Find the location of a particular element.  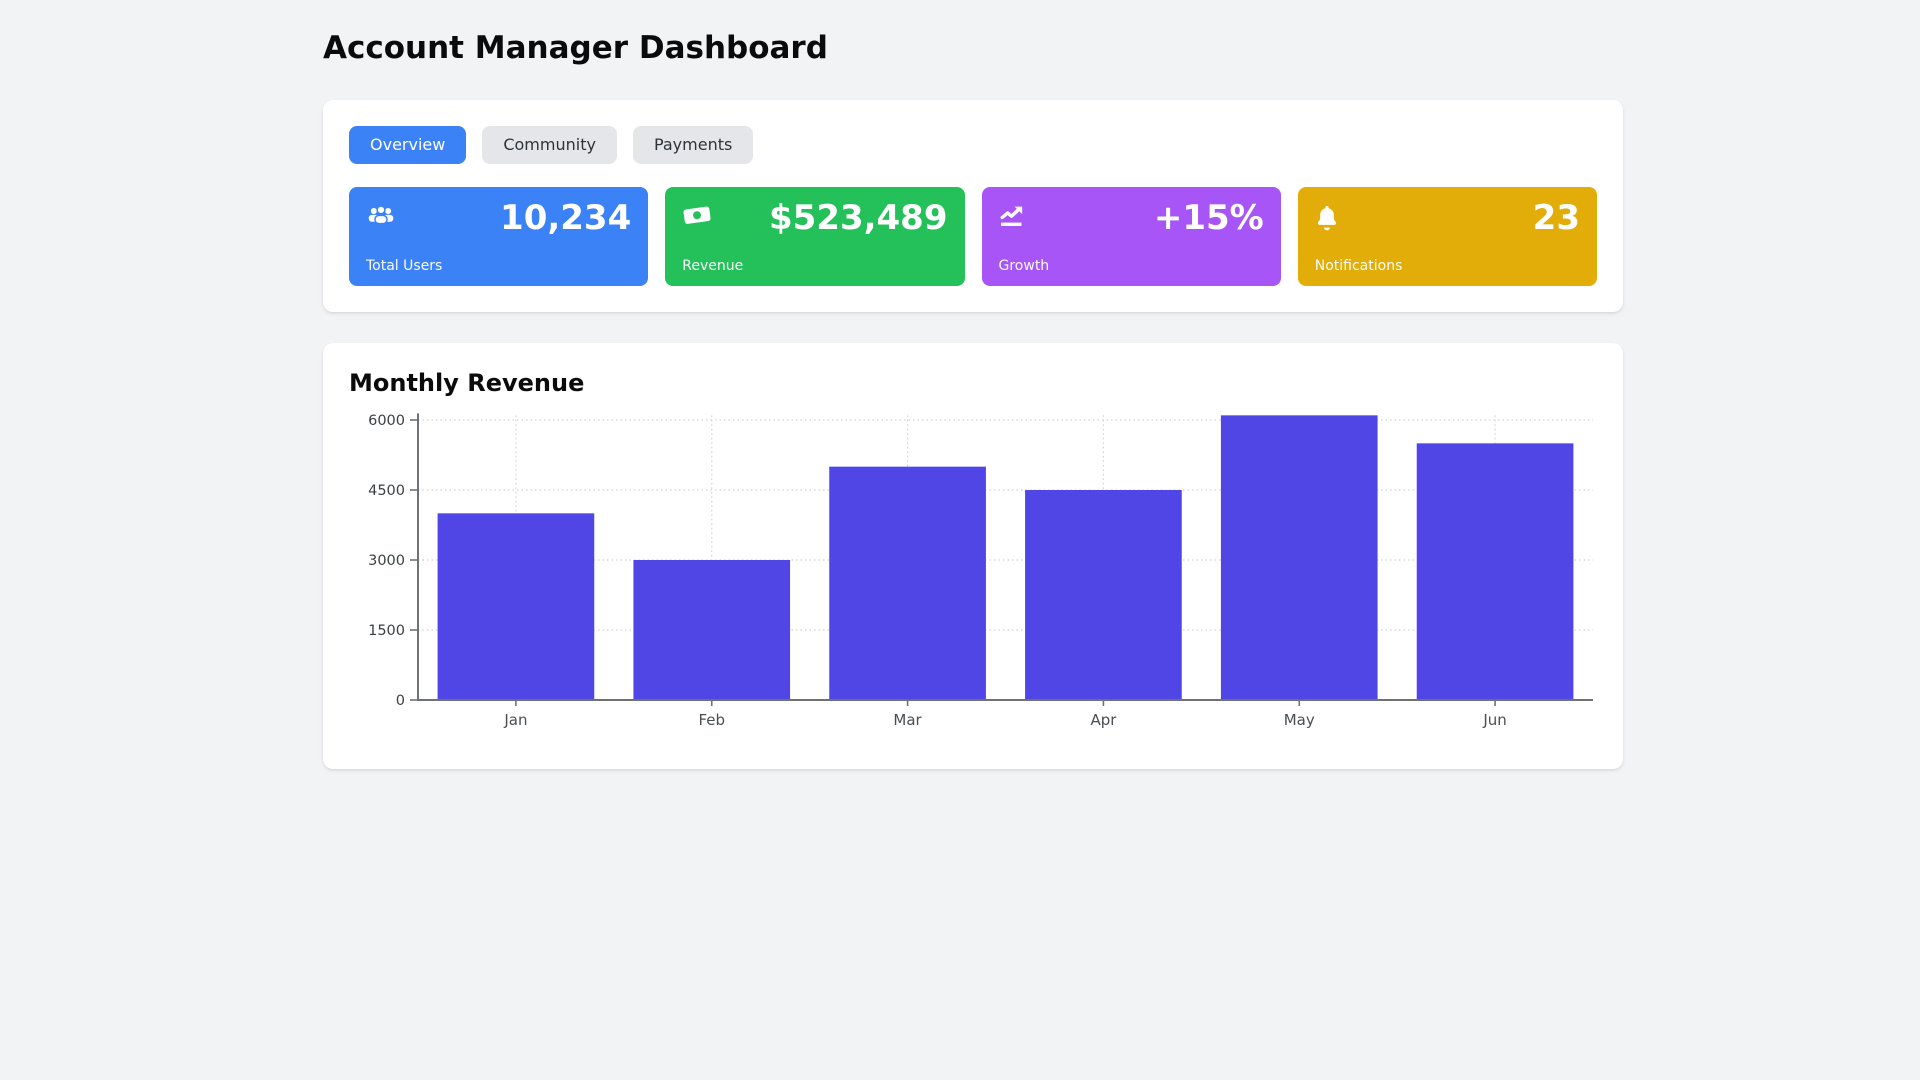

page-title: Account Manager Dashboard is located at coordinates (575, 48).